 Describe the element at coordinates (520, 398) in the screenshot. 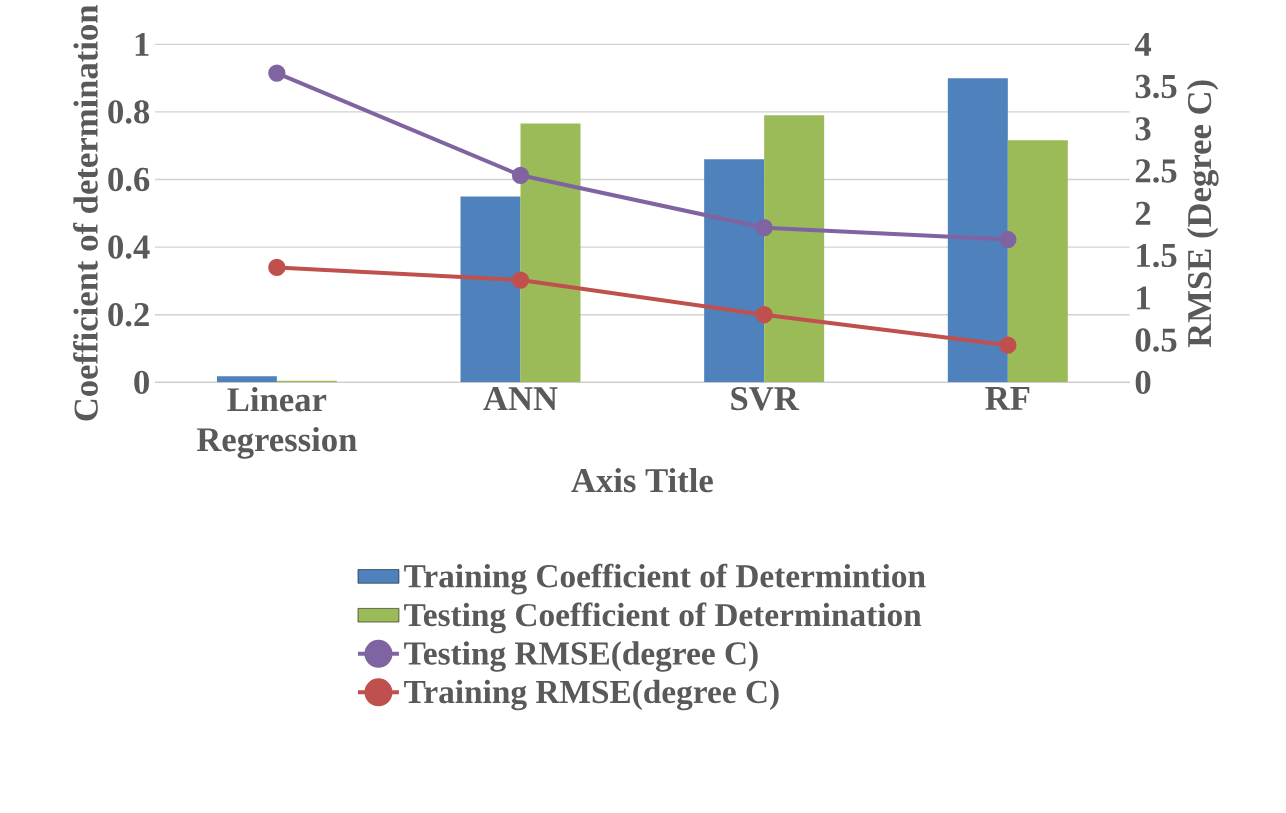

I see `x-tick-label: ANN` at that location.